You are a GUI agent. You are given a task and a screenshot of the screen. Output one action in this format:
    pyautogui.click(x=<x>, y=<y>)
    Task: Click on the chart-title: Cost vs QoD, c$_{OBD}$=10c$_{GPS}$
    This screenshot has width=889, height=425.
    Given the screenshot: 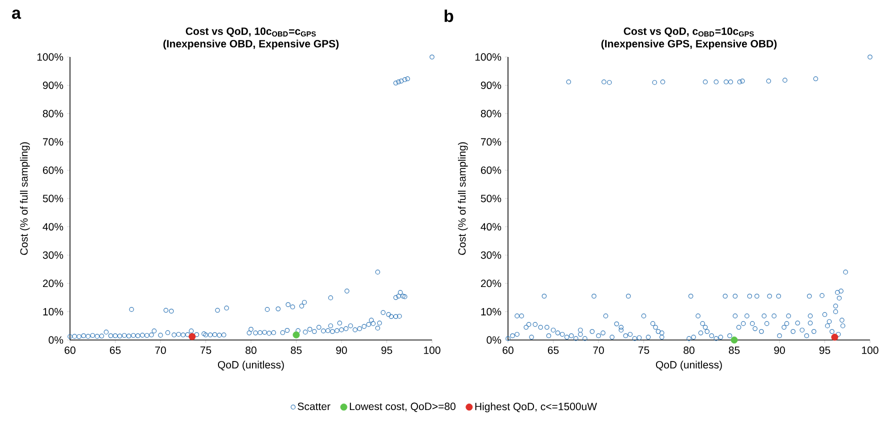 What is the action you would take?
    pyautogui.click(x=689, y=32)
    